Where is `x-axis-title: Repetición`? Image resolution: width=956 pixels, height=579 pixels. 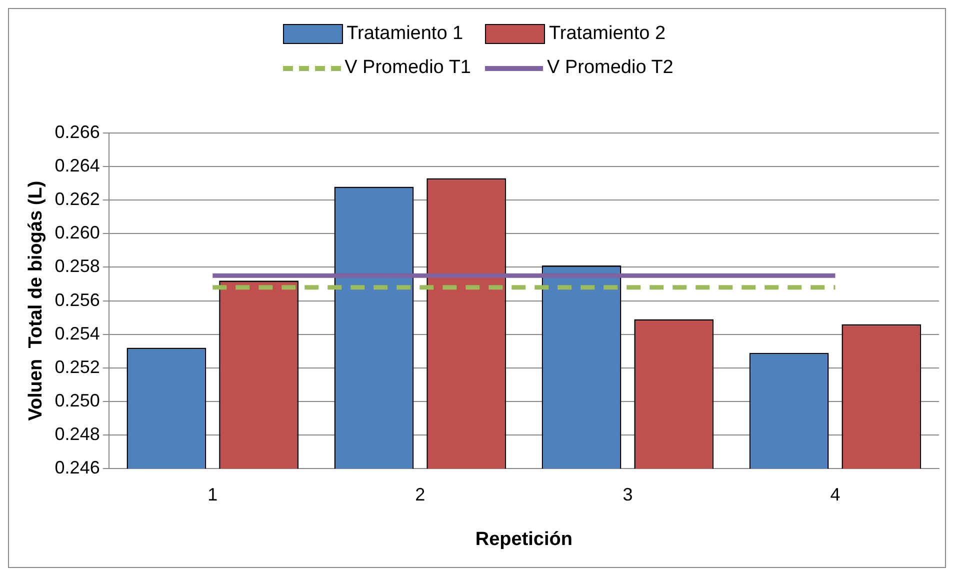
x-axis-title: Repetición is located at coordinates (523, 539).